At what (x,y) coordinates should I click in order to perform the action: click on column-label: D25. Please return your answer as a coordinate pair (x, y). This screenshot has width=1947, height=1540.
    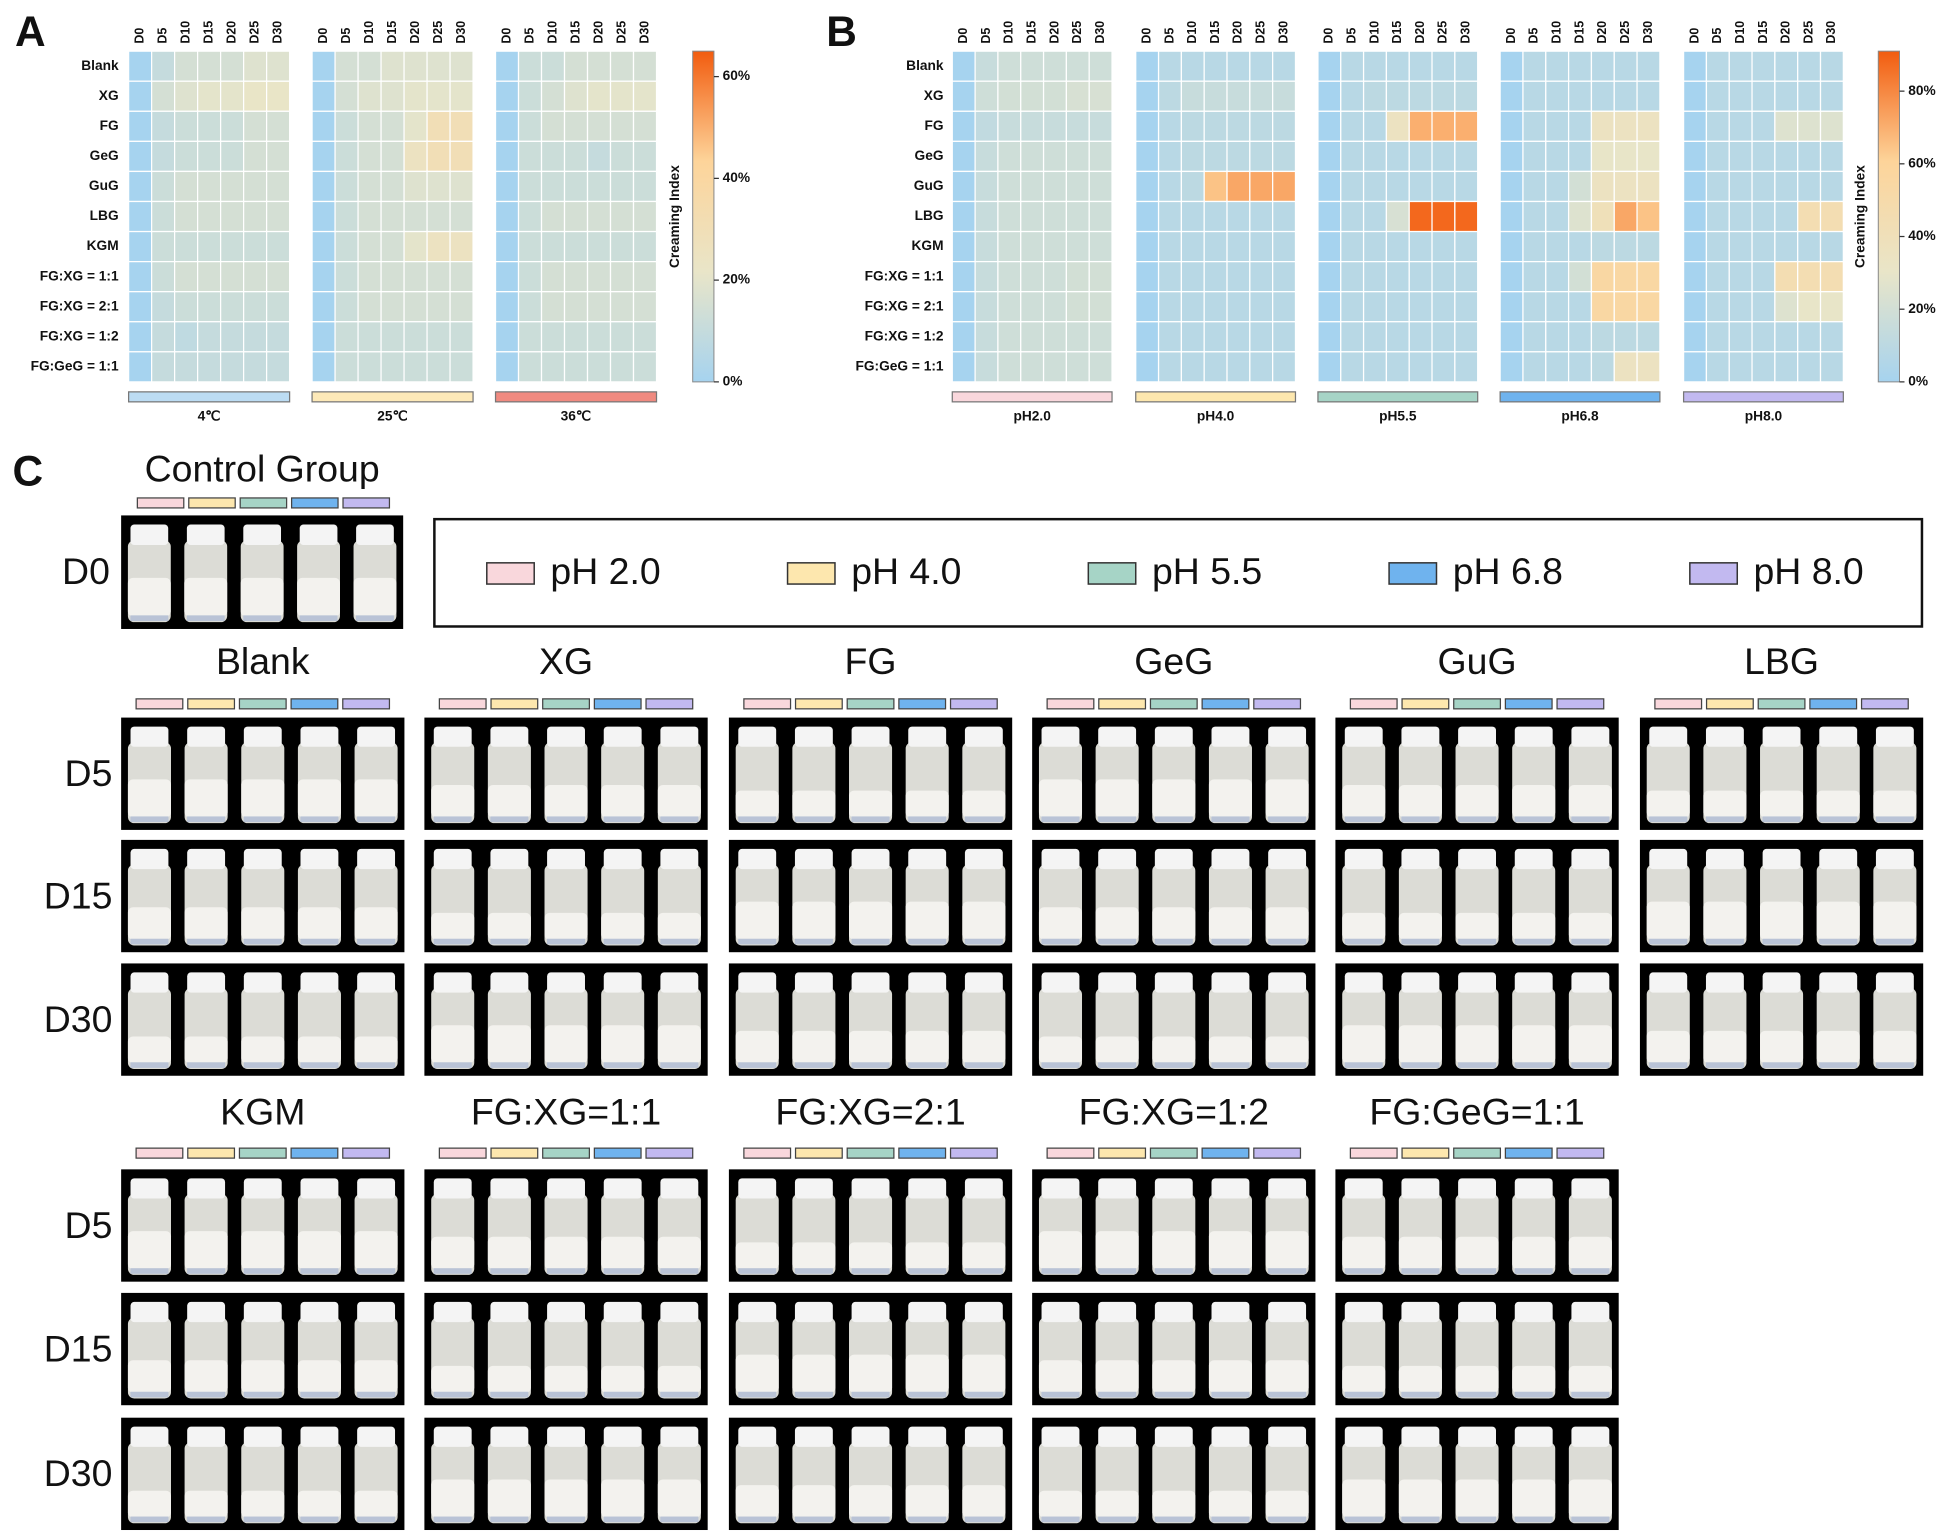
    Looking at the image, I should click on (254, 32).